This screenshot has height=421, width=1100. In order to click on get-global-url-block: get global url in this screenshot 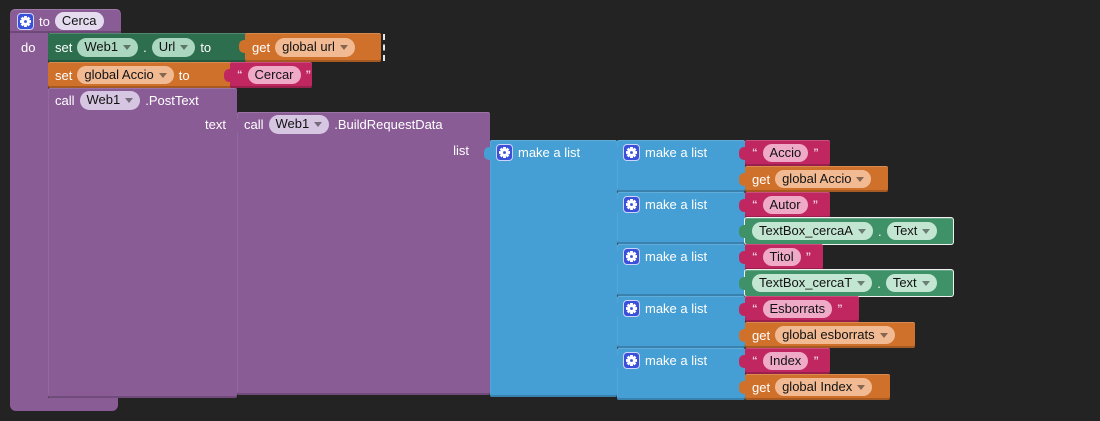, I will do `click(310, 47)`.